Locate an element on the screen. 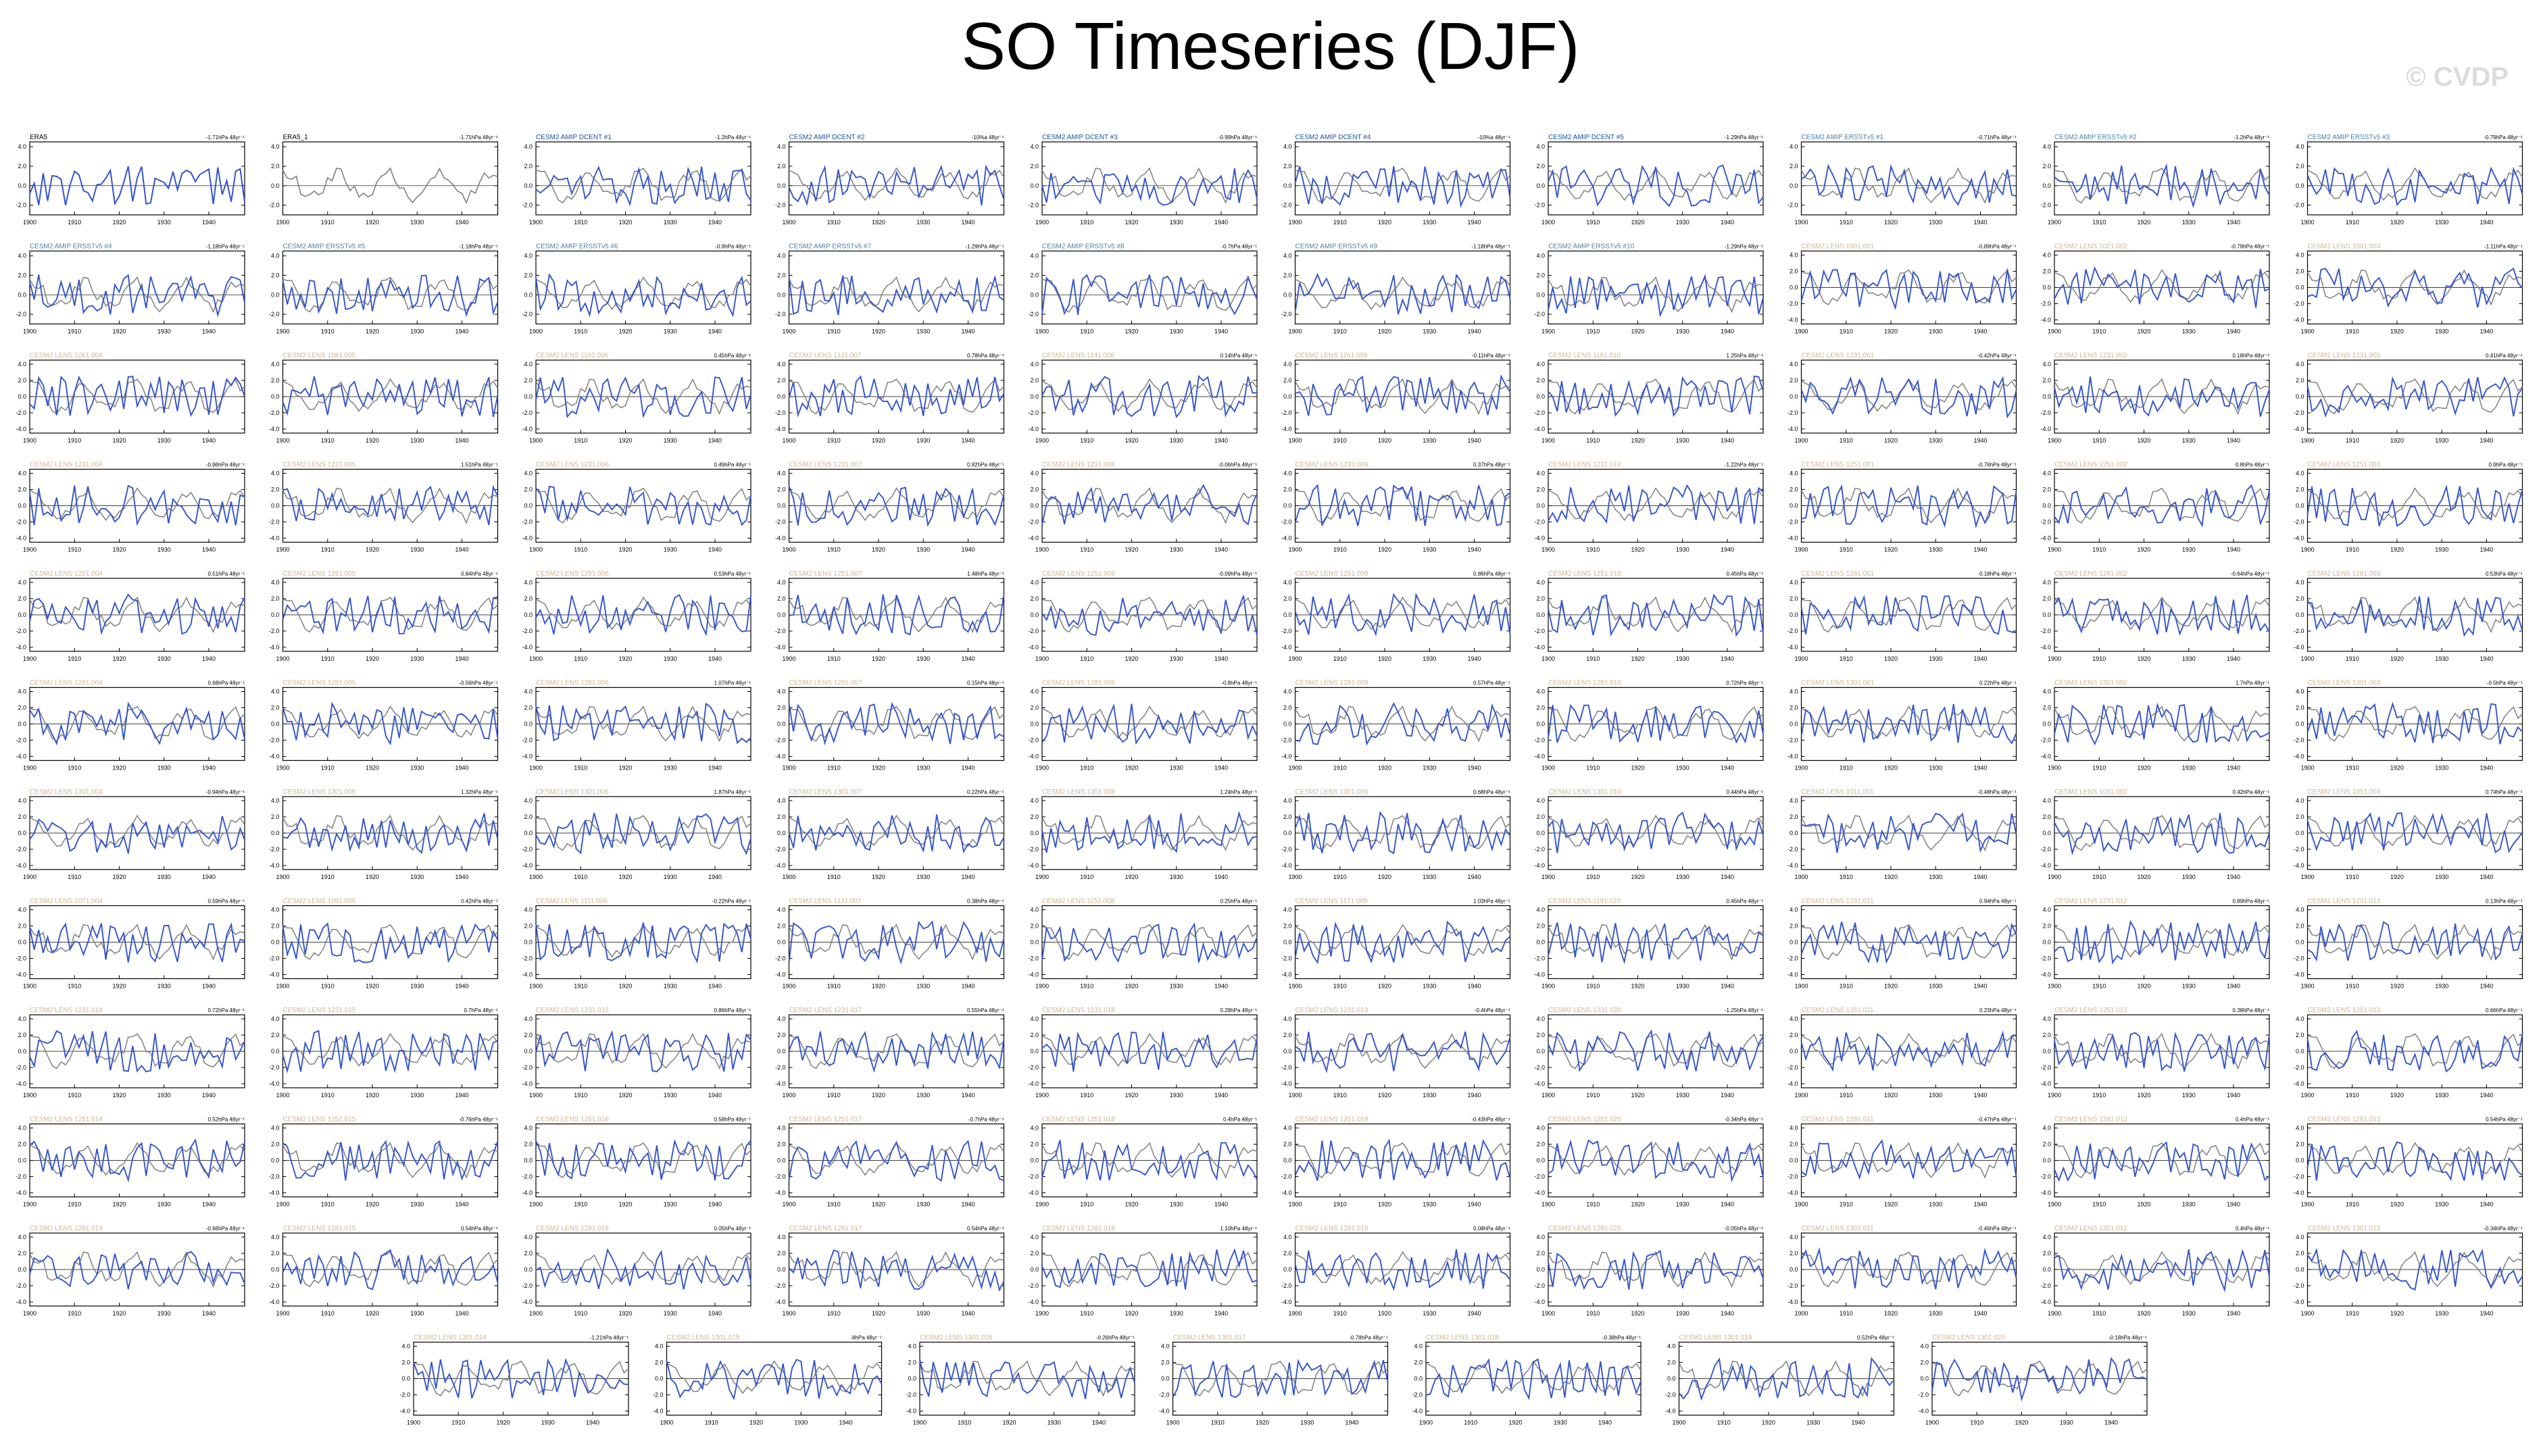  panel-title: CESM2 LENS 1231.020 is located at coordinates (1584, 1010).